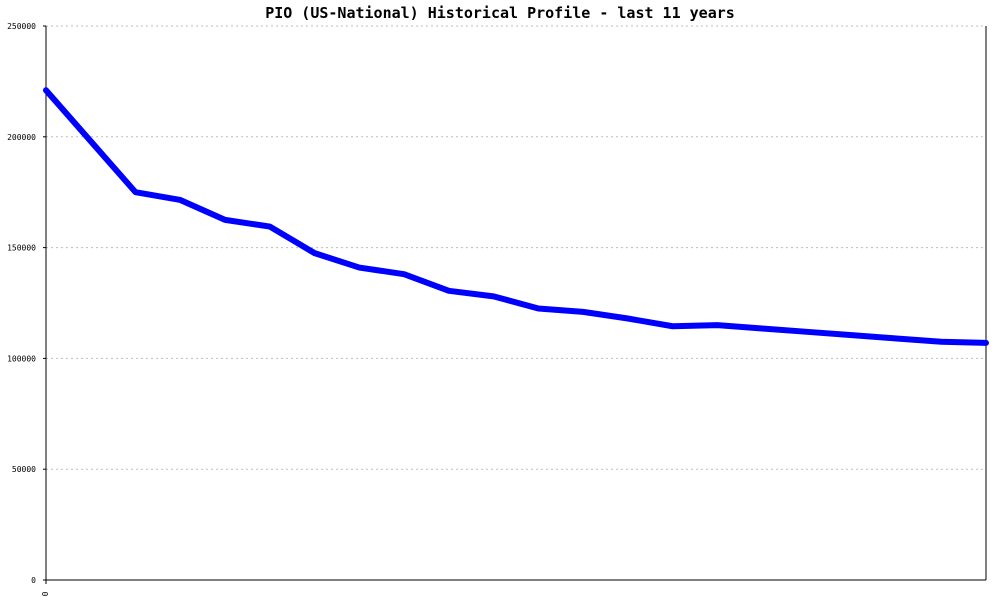 The image size is (1000, 600). I want to click on y-tick-label-100000: 100000, so click(21, 358).